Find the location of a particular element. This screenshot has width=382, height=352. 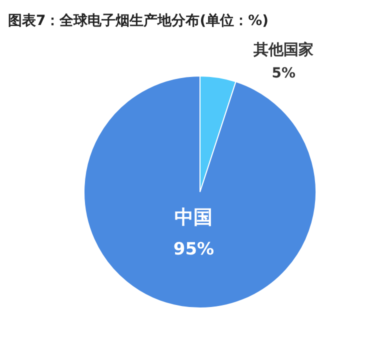

slice-label: 中国 is located at coordinates (193, 217).